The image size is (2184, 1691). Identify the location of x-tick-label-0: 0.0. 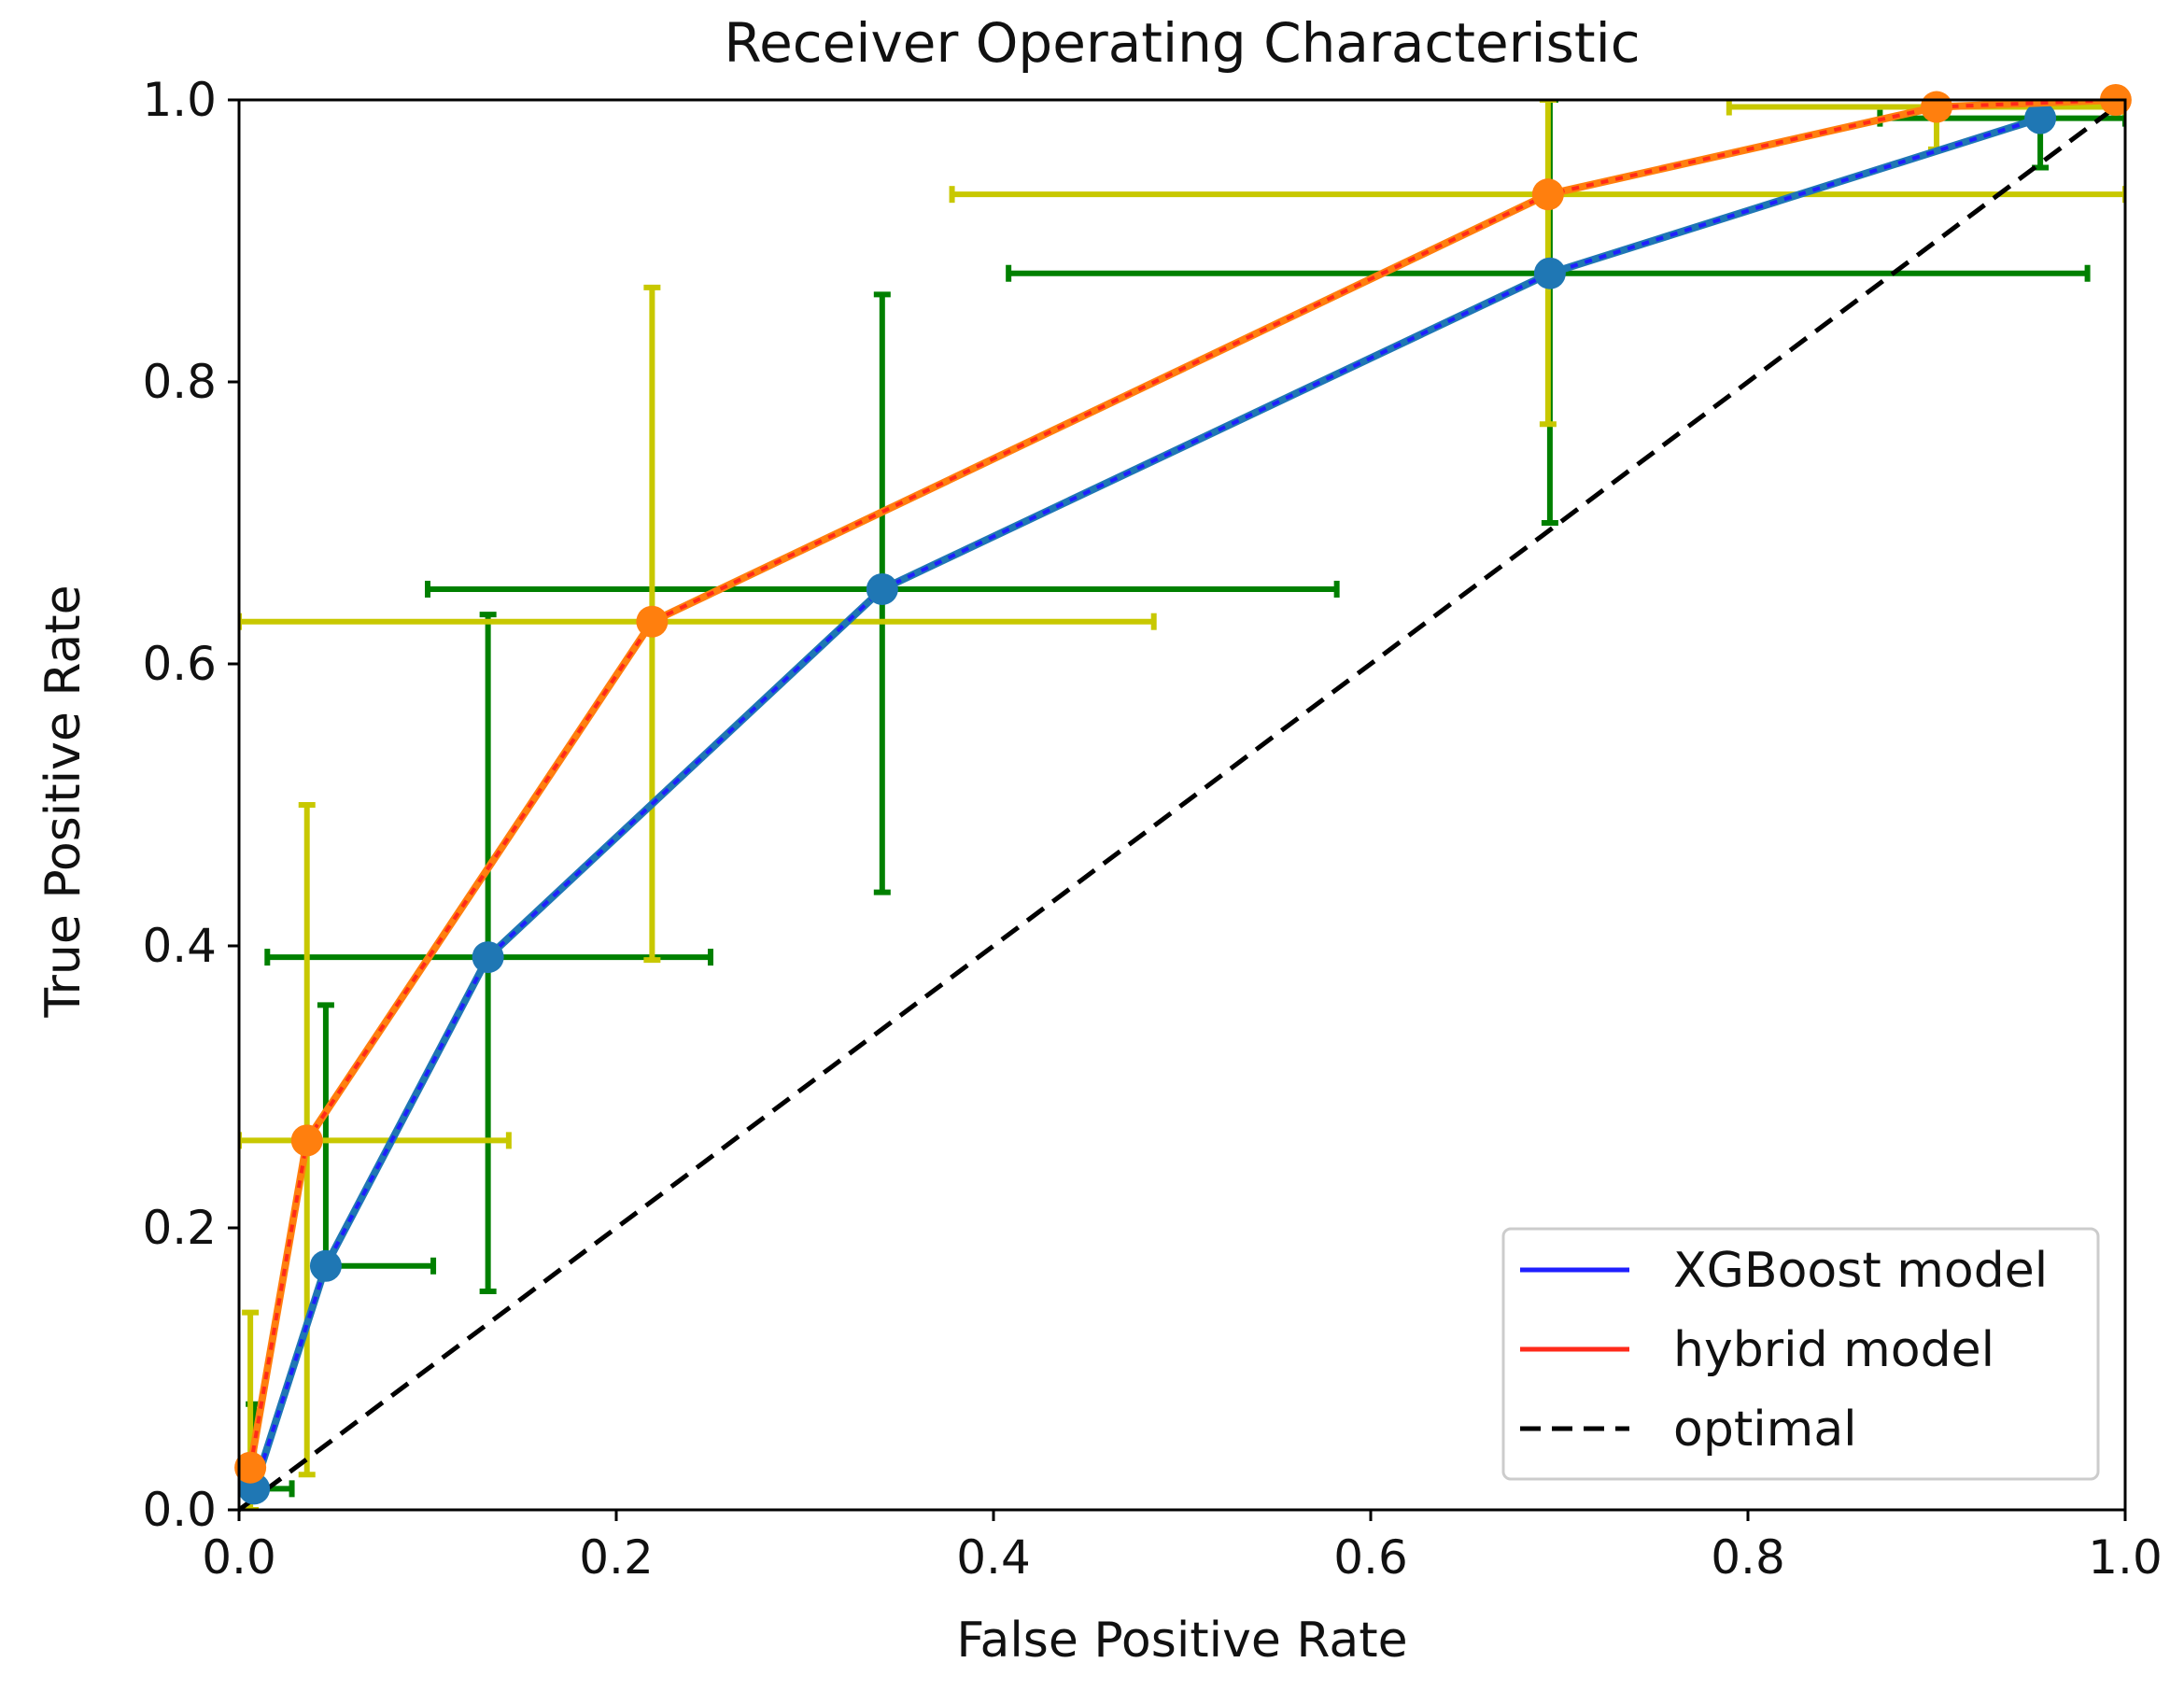
(239, 1557).